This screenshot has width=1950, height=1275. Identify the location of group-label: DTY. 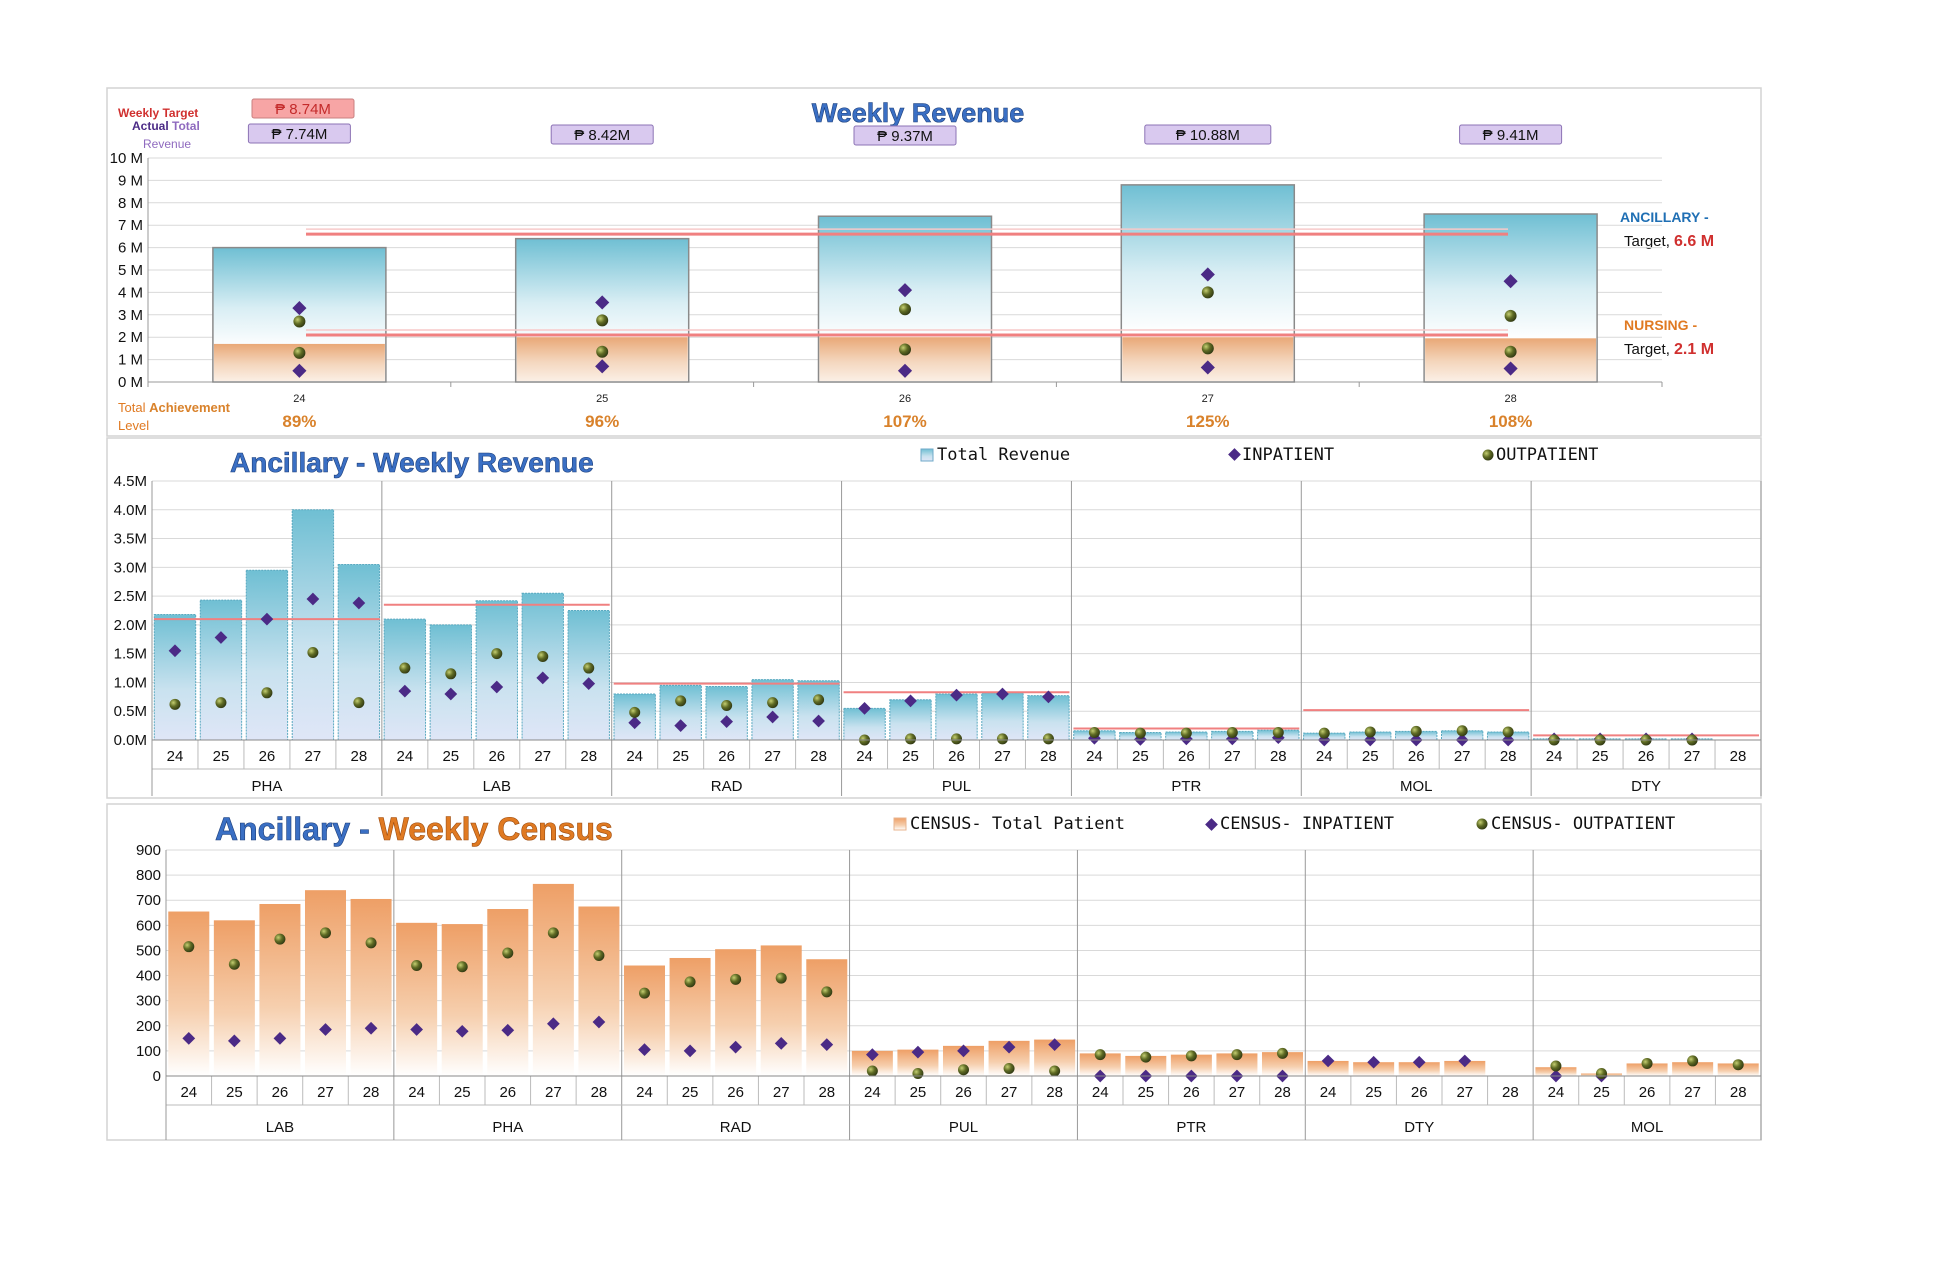
(1419, 1127).